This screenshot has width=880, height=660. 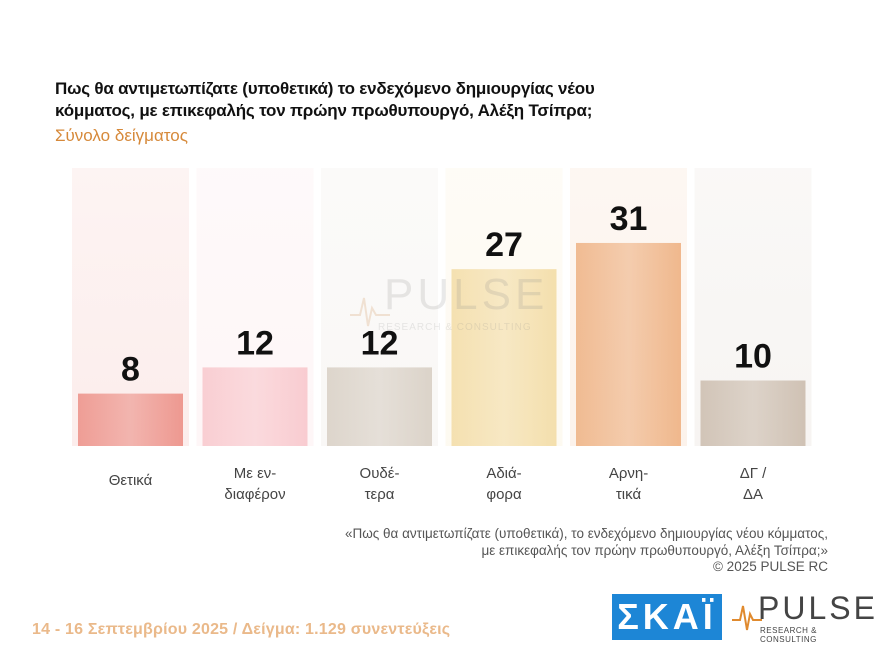 What do you see at coordinates (628, 473) in the screenshot?
I see `category-label-5-line-1: Αρνη-` at bounding box center [628, 473].